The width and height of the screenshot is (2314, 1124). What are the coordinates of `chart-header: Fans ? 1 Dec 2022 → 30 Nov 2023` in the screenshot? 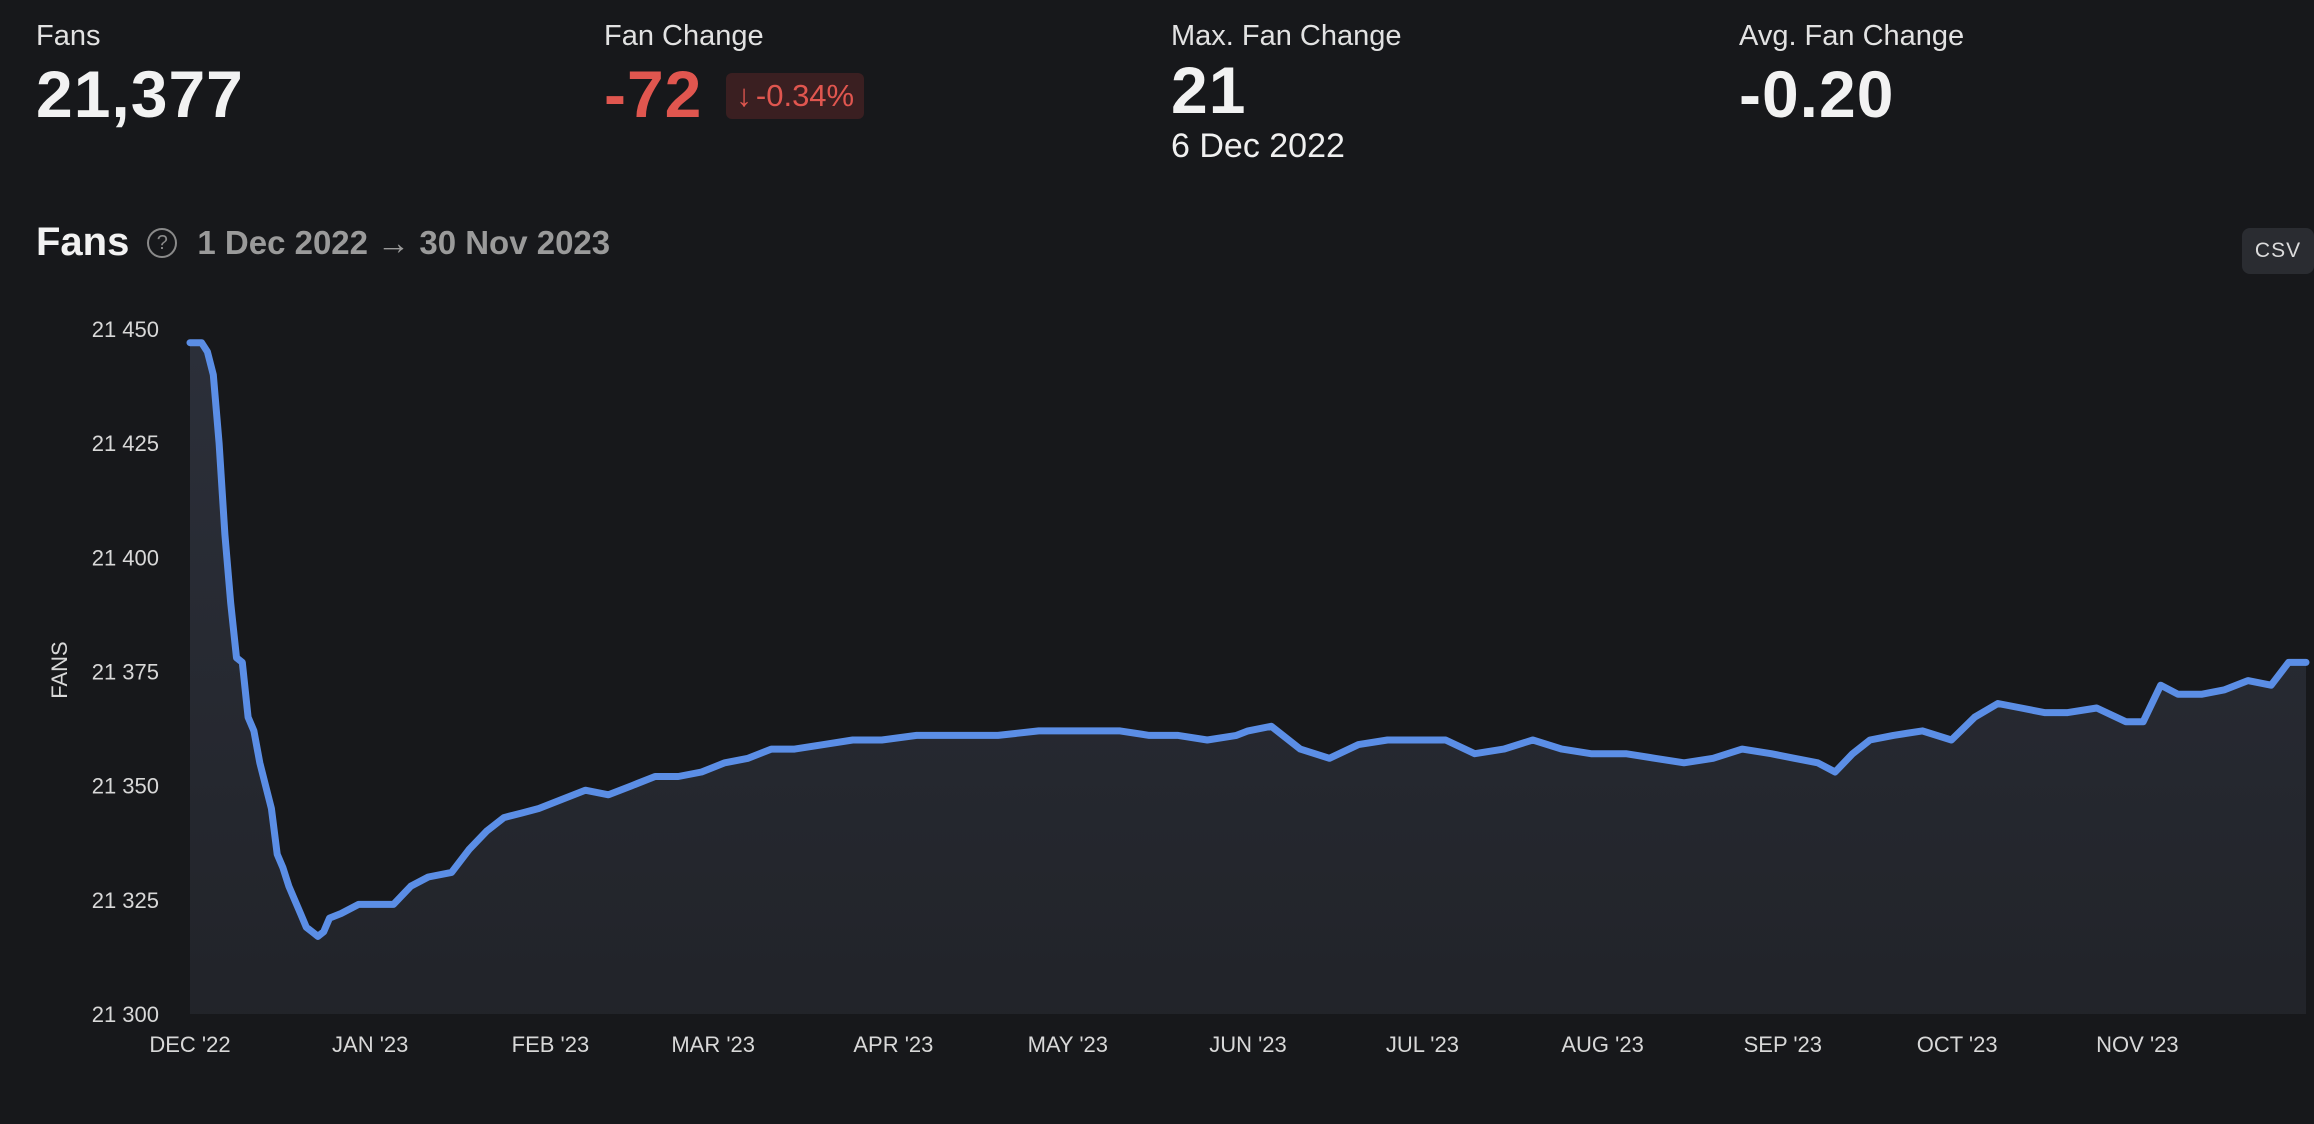 It's located at (323, 242).